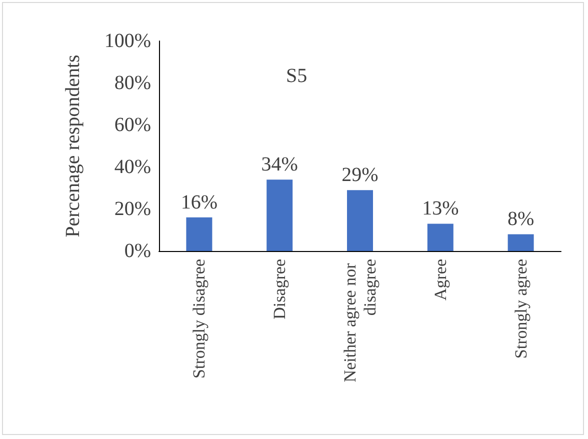 This screenshot has height=439, width=588. Describe the element at coordinates (132, 167) in the screenshot. I see `y-tick-label: 40%` at that location.